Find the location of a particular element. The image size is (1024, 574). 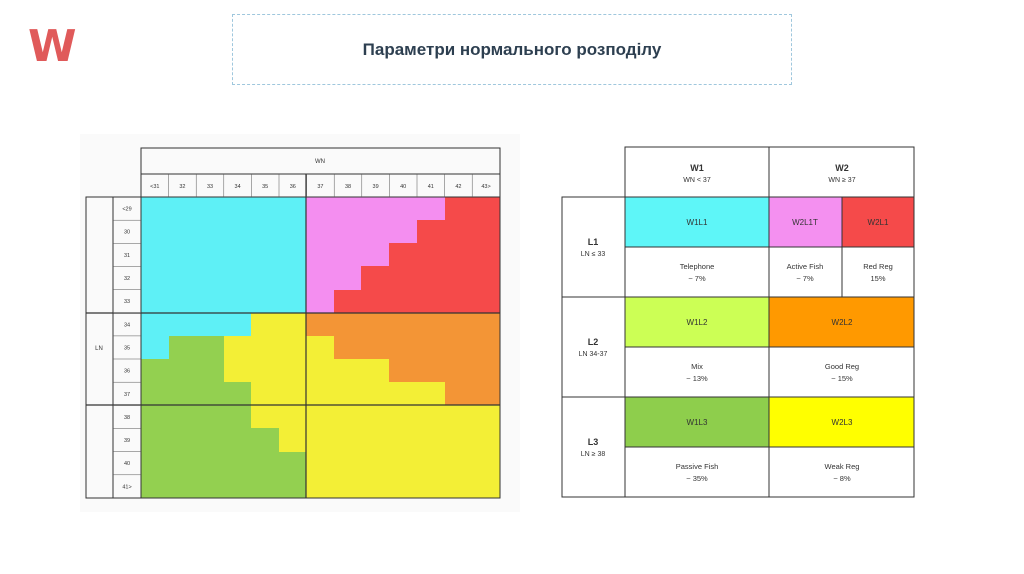

pct-telephone: ~ 7% is located at coordinates (697, 278).